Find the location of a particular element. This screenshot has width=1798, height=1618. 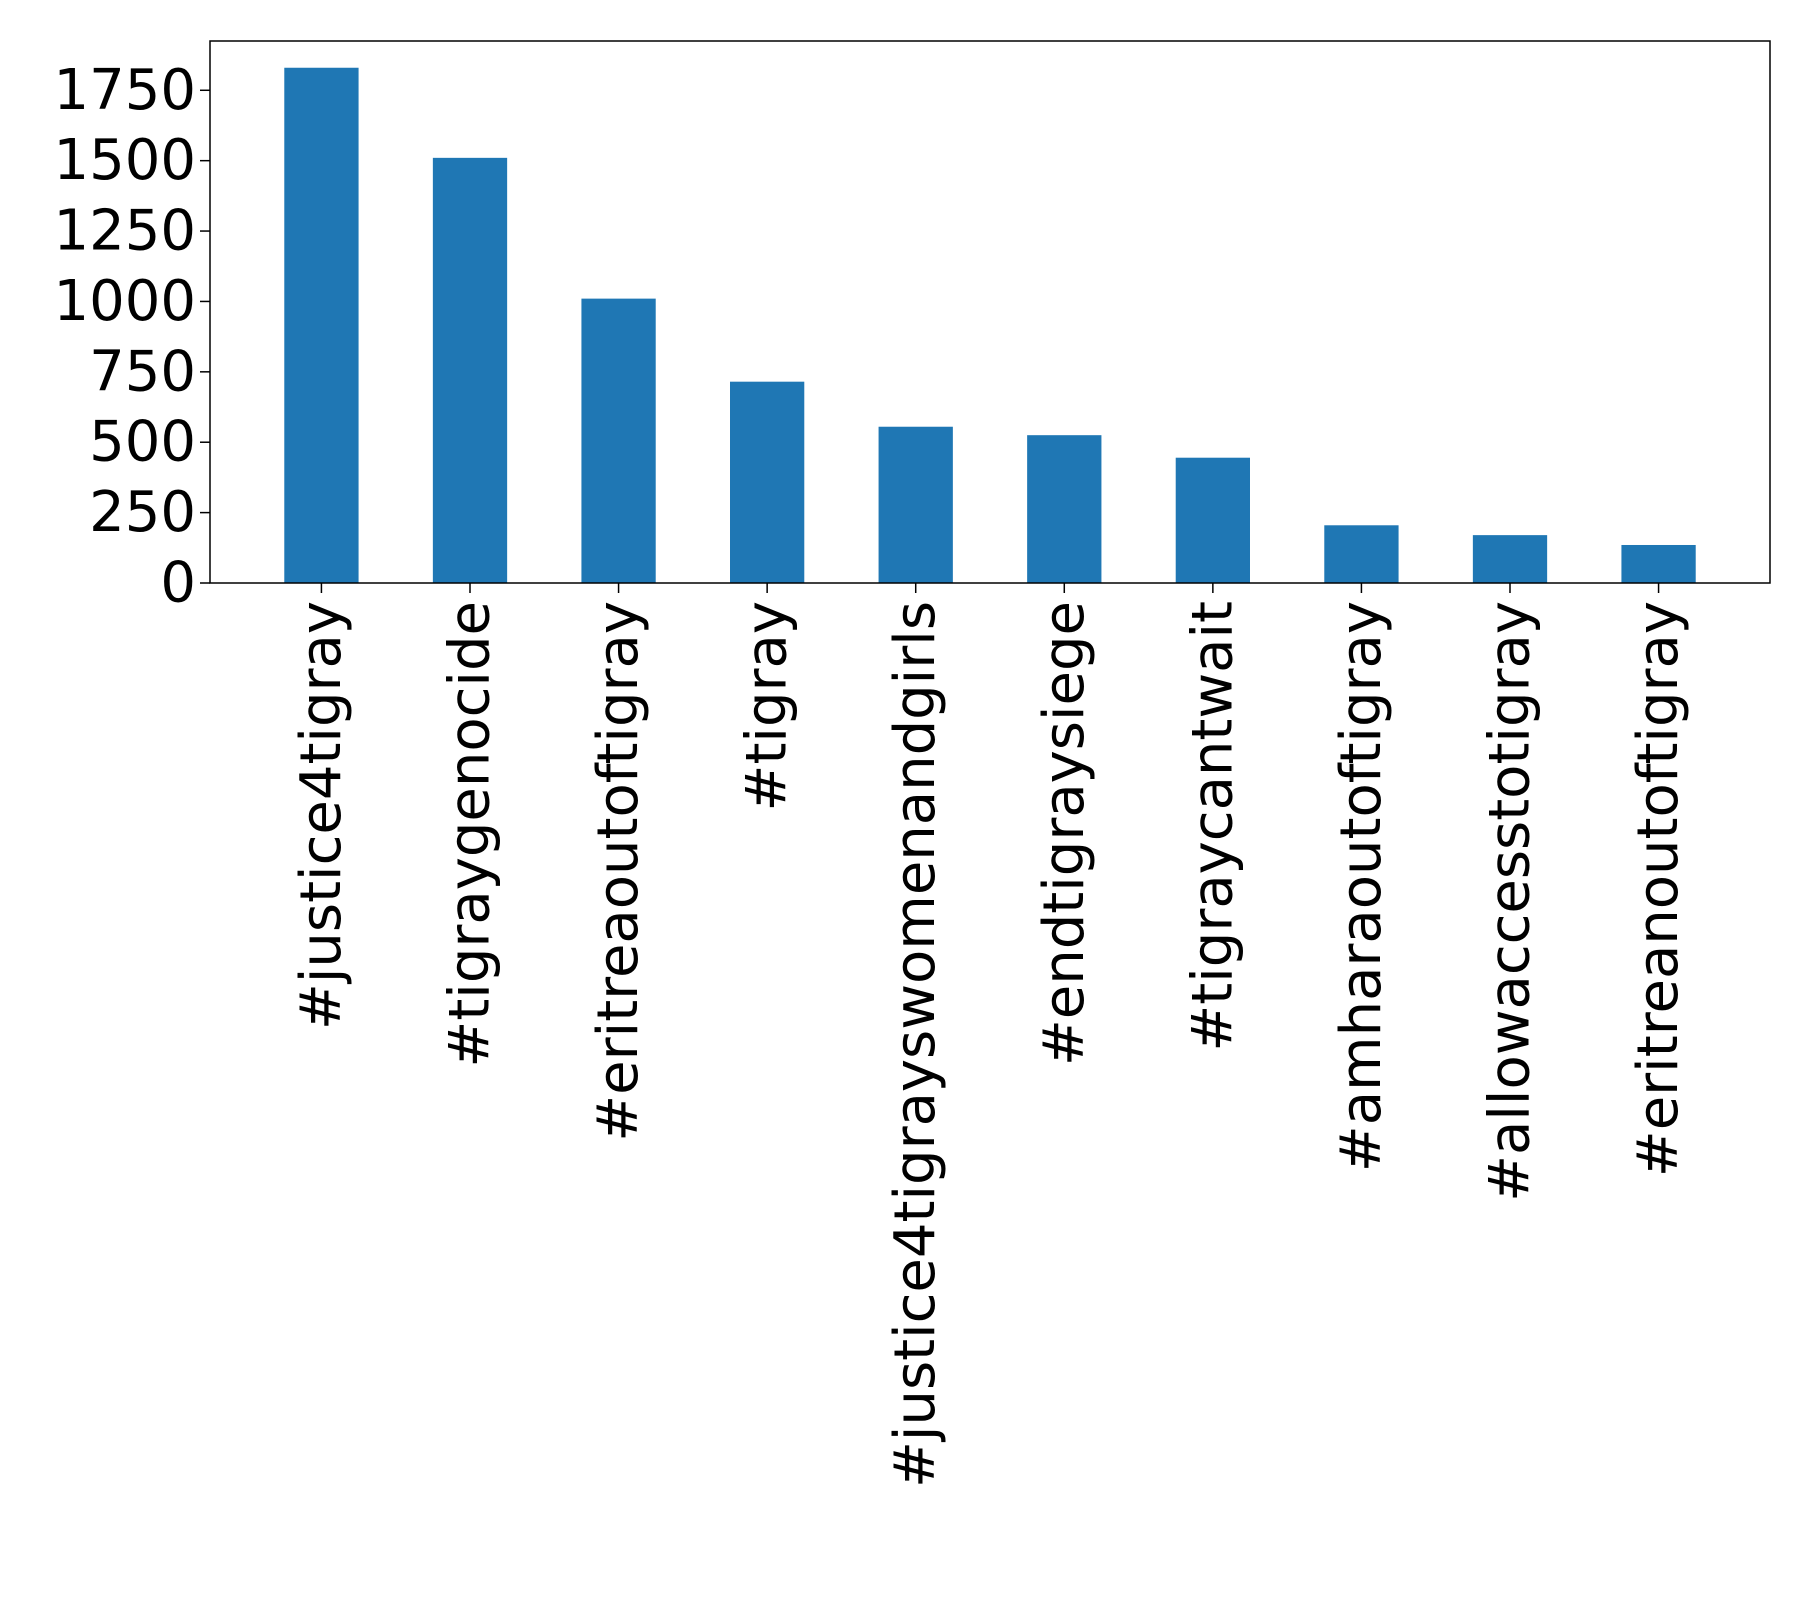

x-tick-label: #amharaoutoftigray is located at coordinates (1361, 886).